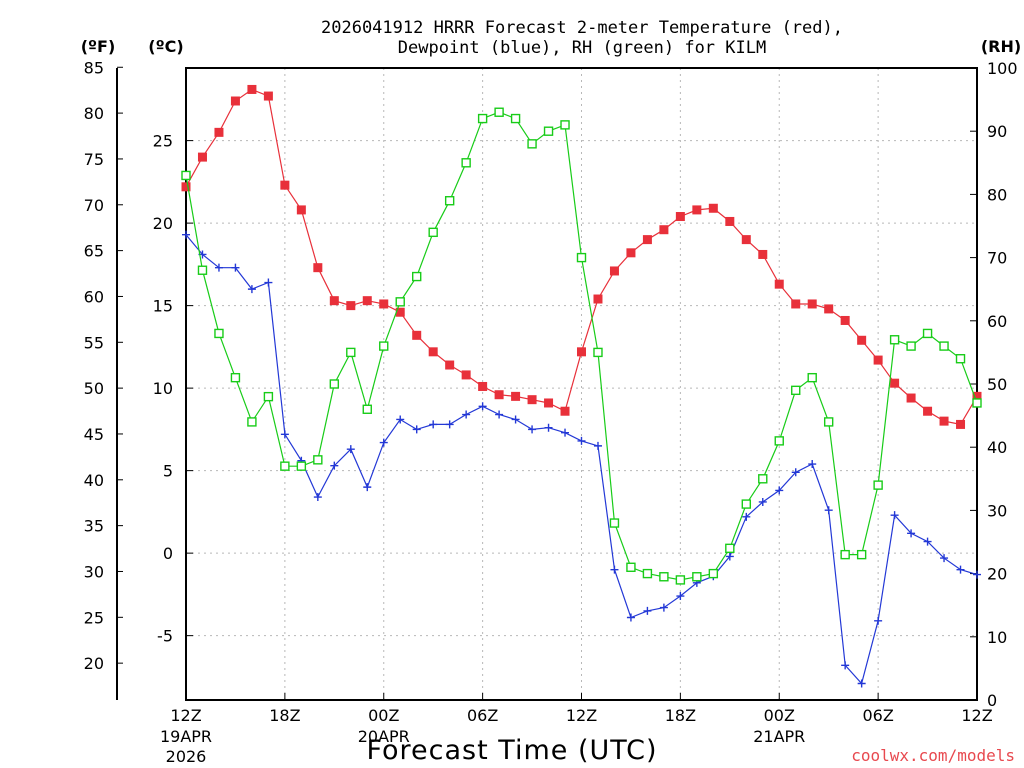 The image size is (1024, 768). I want to click on x-date-label: 21APR, so click(779, 736).